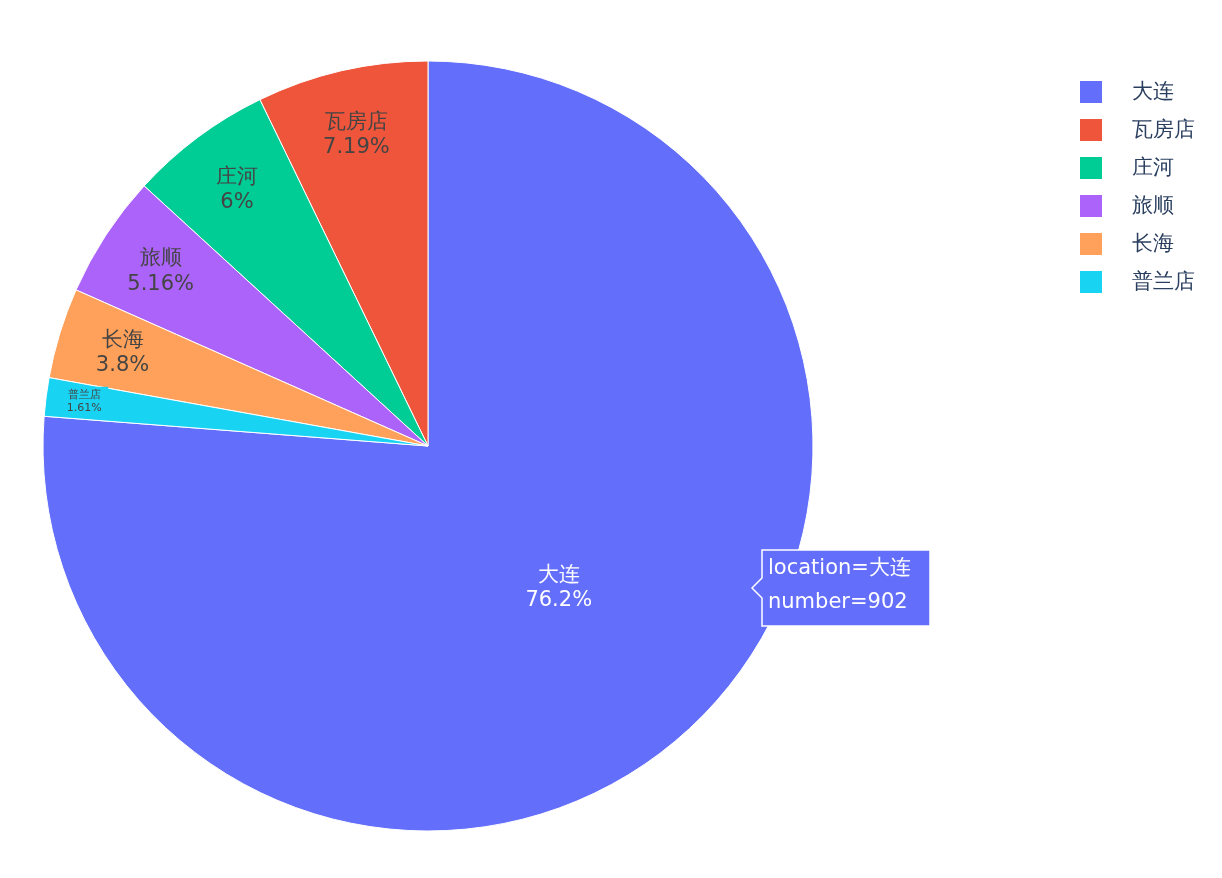 Image resolution: width=1222 pixels, height=878 pixels. I want to click on slice-label: 旅顺, so click(160, 257).